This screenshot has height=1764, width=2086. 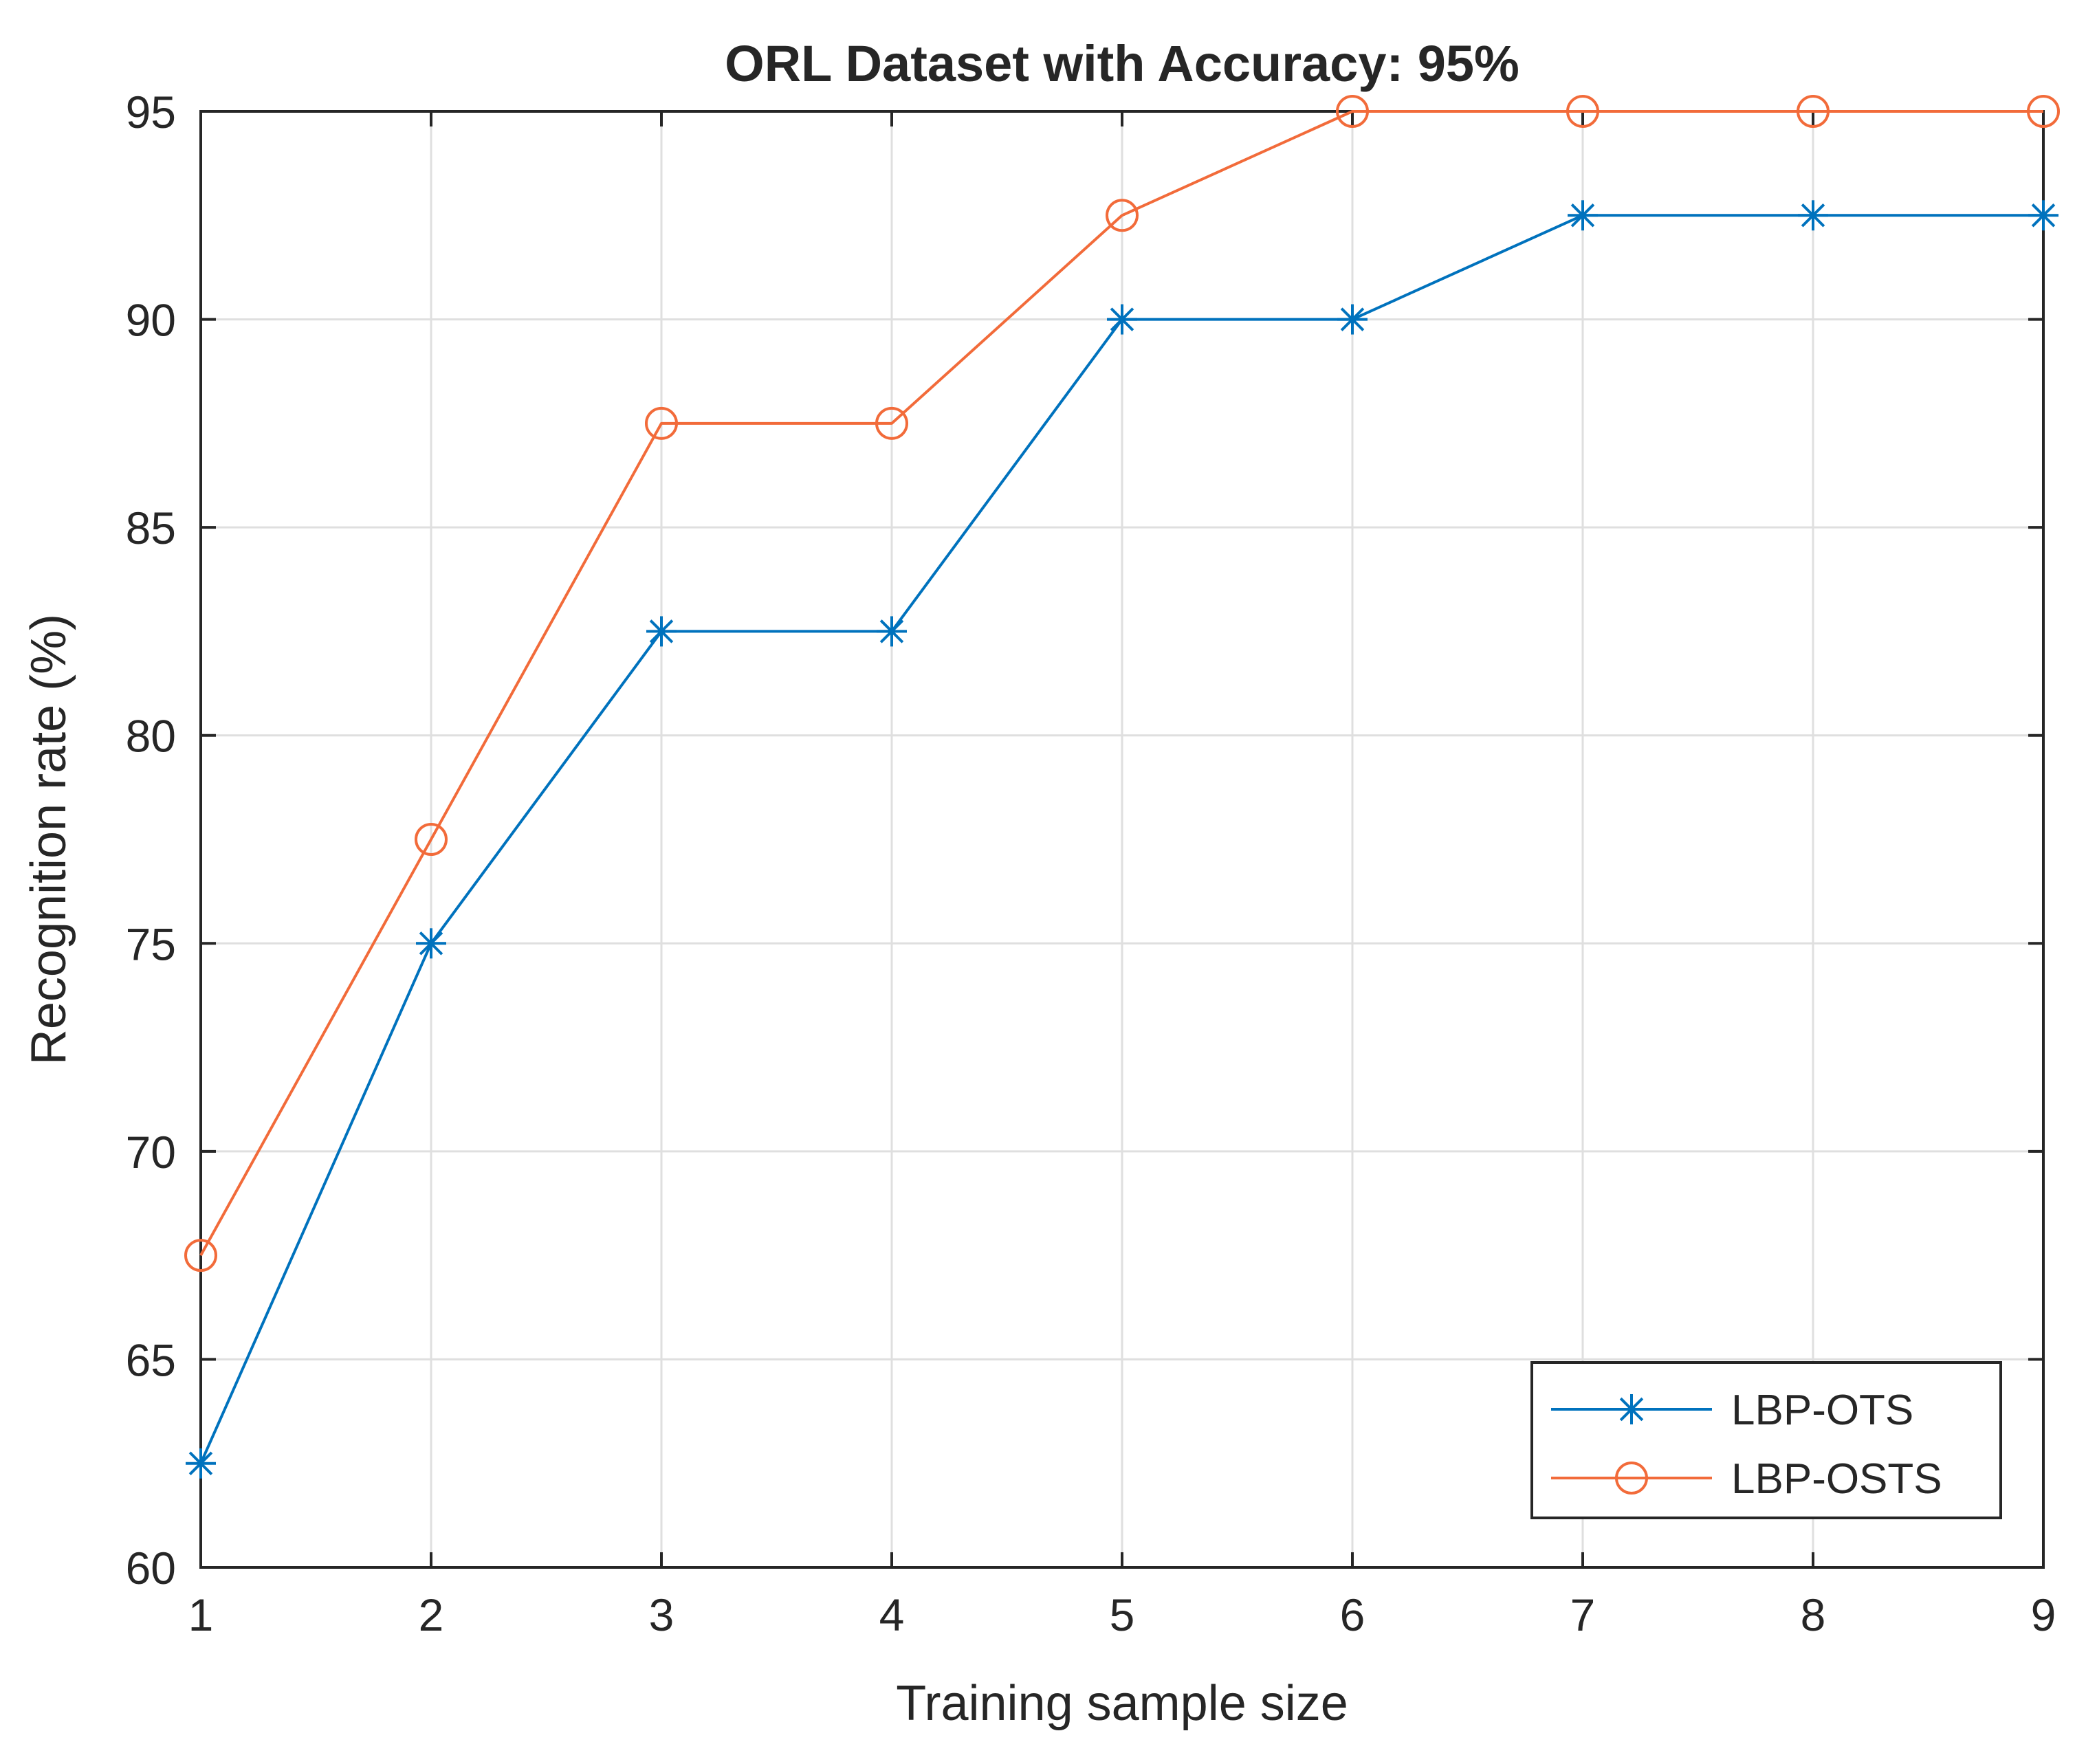 I want to click on x-axis-tick-labels: 1 2 3 4 5 6 7 8 9, so click(x=1122, y=1615).